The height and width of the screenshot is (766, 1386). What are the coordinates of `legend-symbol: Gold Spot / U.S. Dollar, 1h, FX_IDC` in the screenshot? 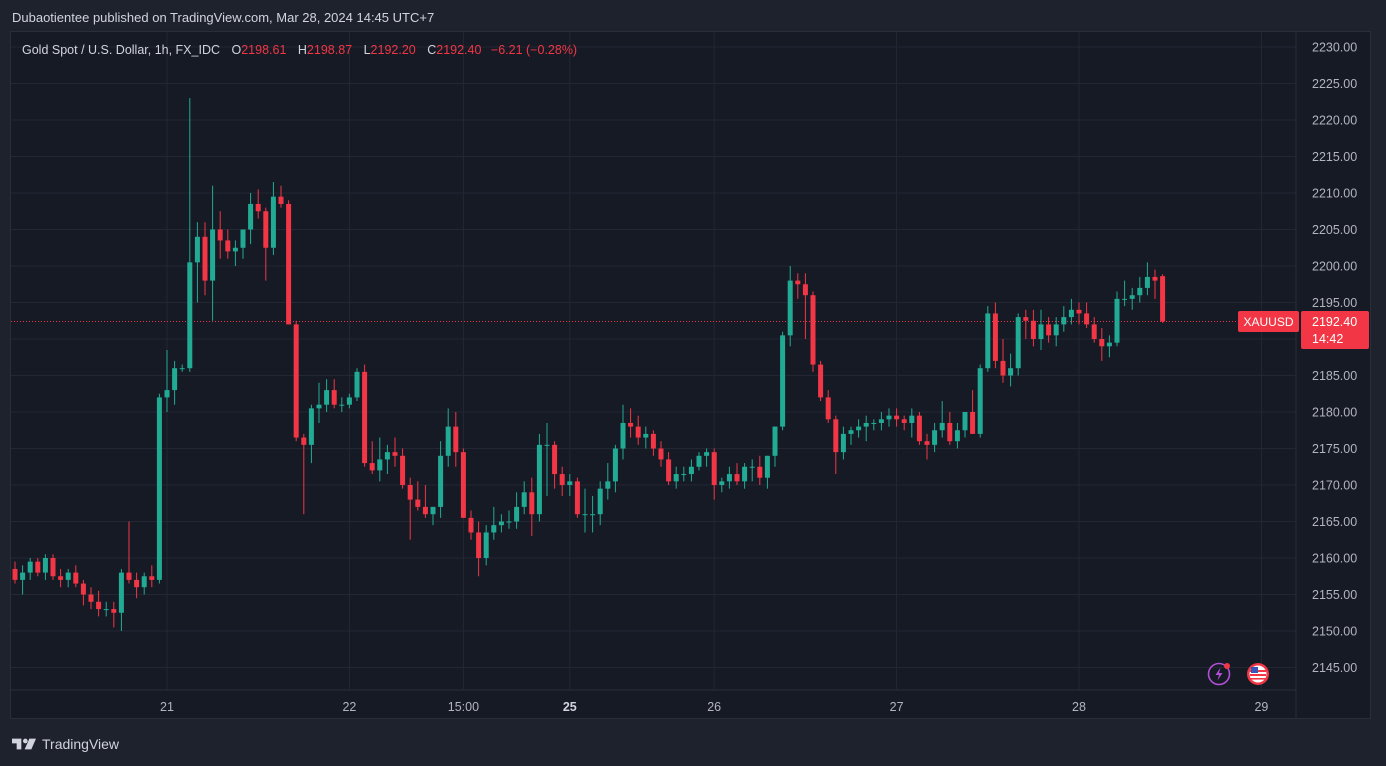 It's located at (121, 50).